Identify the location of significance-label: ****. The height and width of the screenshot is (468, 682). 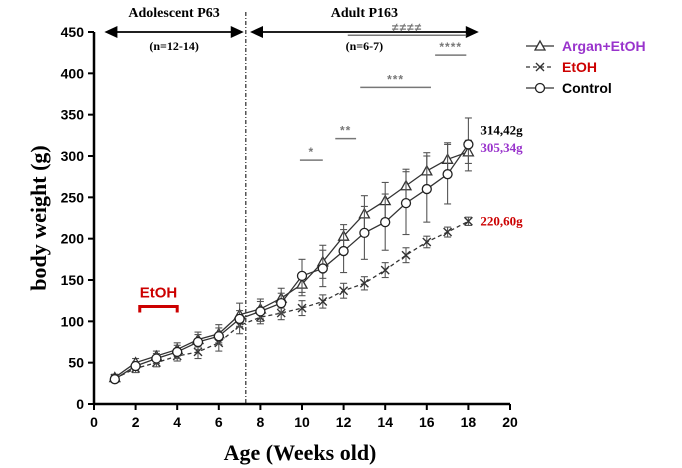
(450, 47).